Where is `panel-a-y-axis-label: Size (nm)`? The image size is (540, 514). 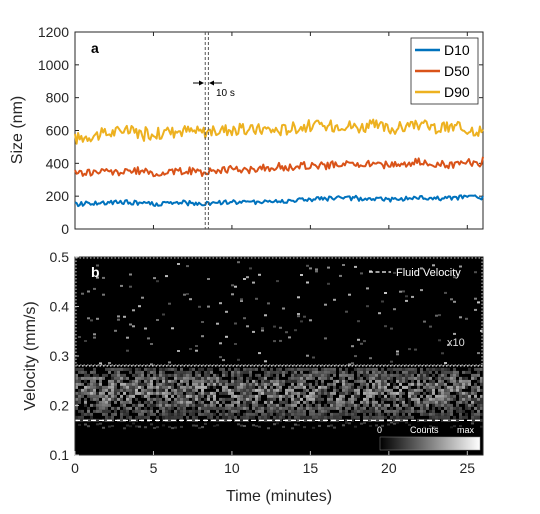 panel-a-y-axis-label: Size (nm) is located at coordinates (17, 130).